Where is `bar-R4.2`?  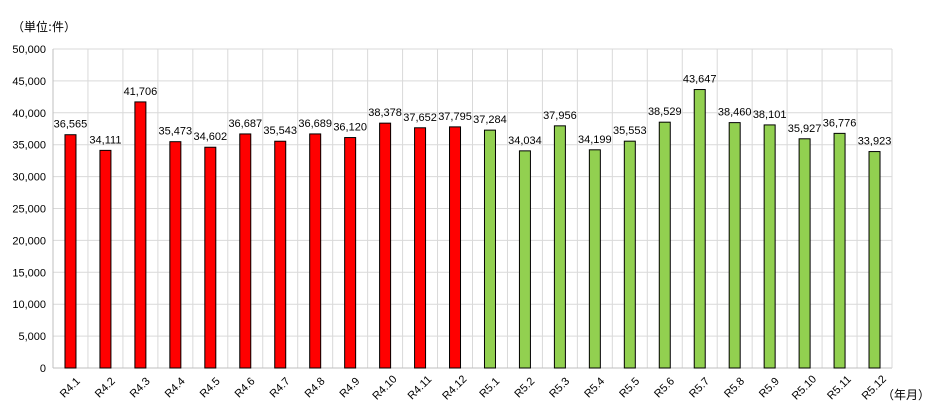 bar-R4.2 is located at coordinates (105, 259).